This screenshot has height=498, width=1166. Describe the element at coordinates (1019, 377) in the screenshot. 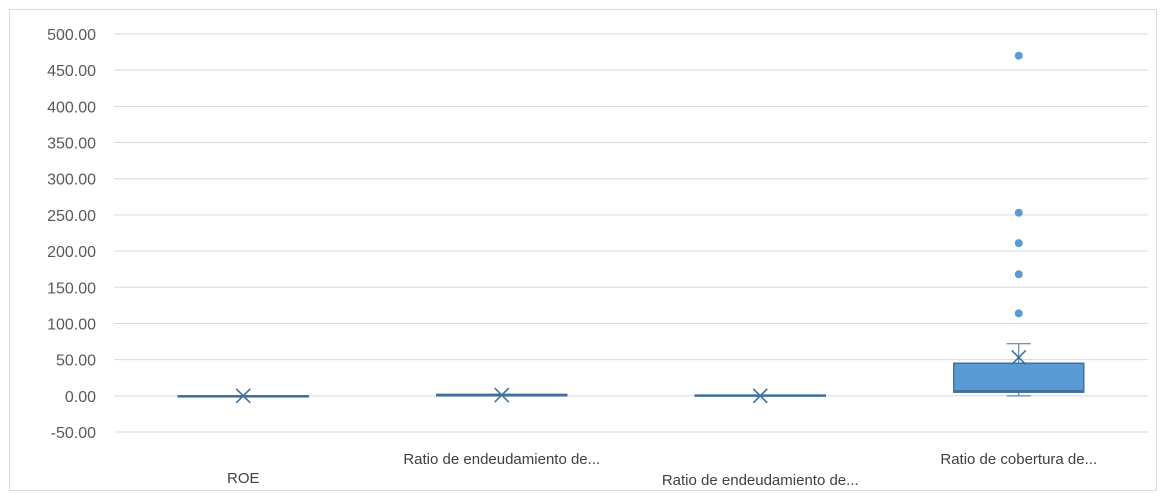

I see `box` at that location.